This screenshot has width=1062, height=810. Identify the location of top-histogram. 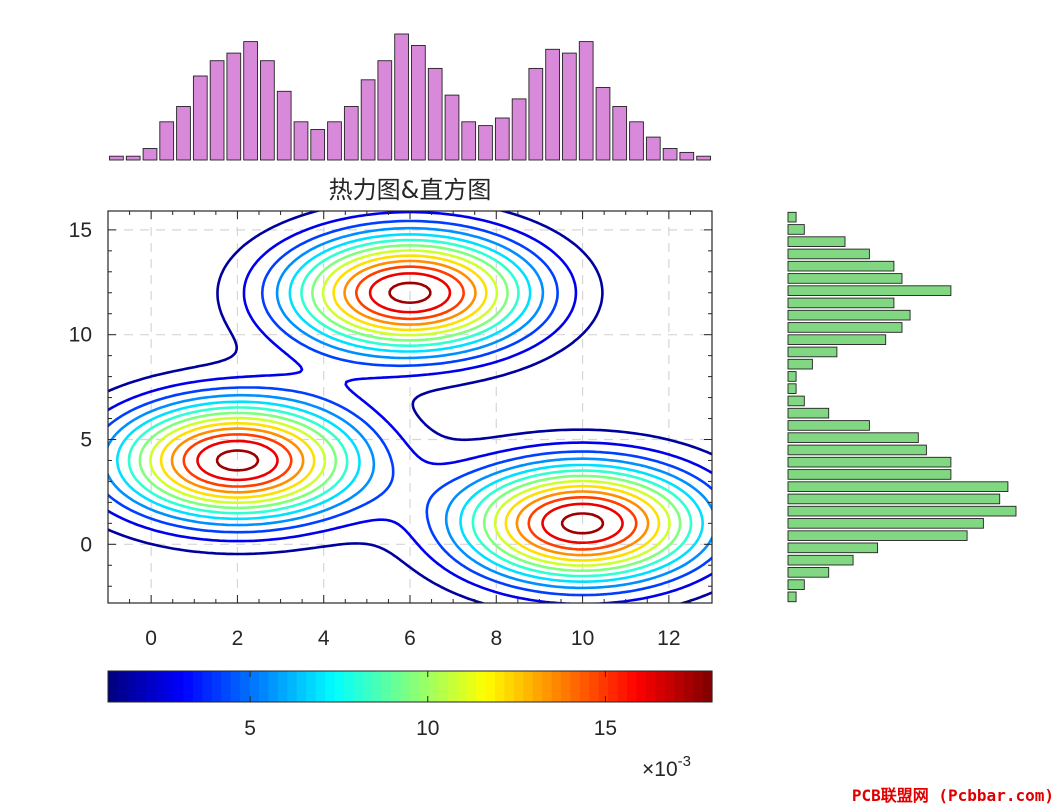
(410, 97).